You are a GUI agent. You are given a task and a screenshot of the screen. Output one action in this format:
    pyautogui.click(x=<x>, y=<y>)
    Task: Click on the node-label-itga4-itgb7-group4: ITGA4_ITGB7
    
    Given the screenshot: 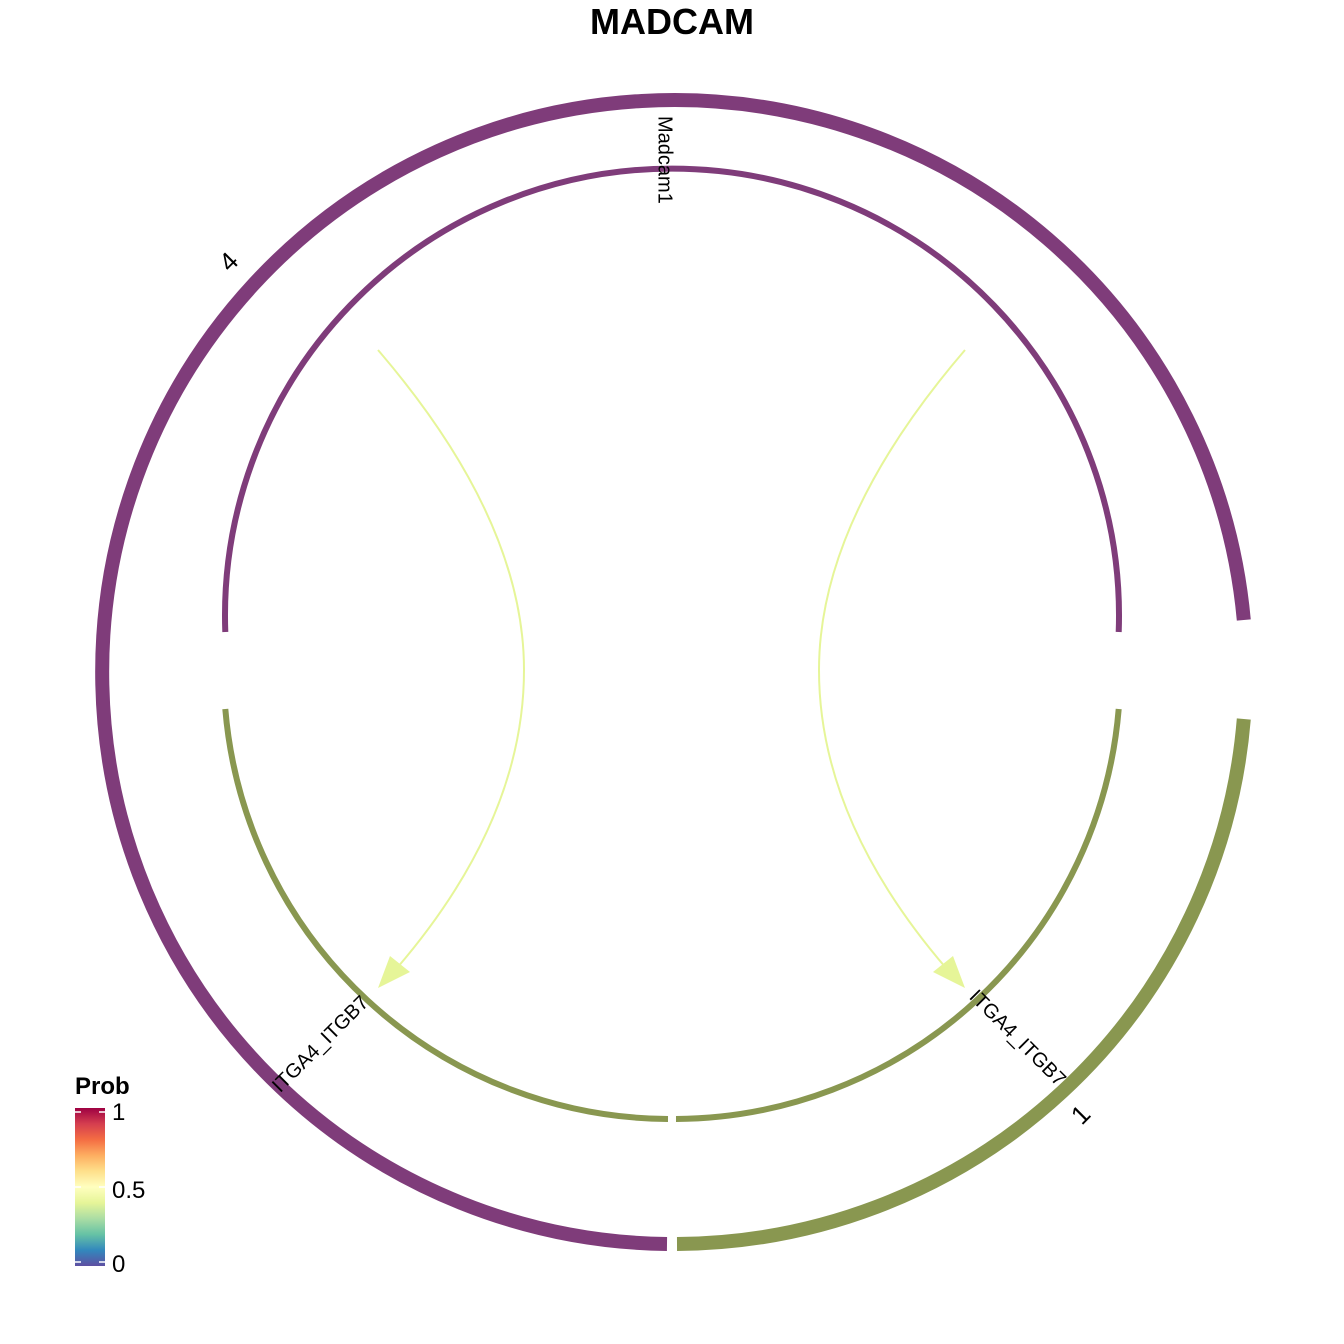 What is the action you would take?
    pyautogui.click(x=320, y=1044)
    